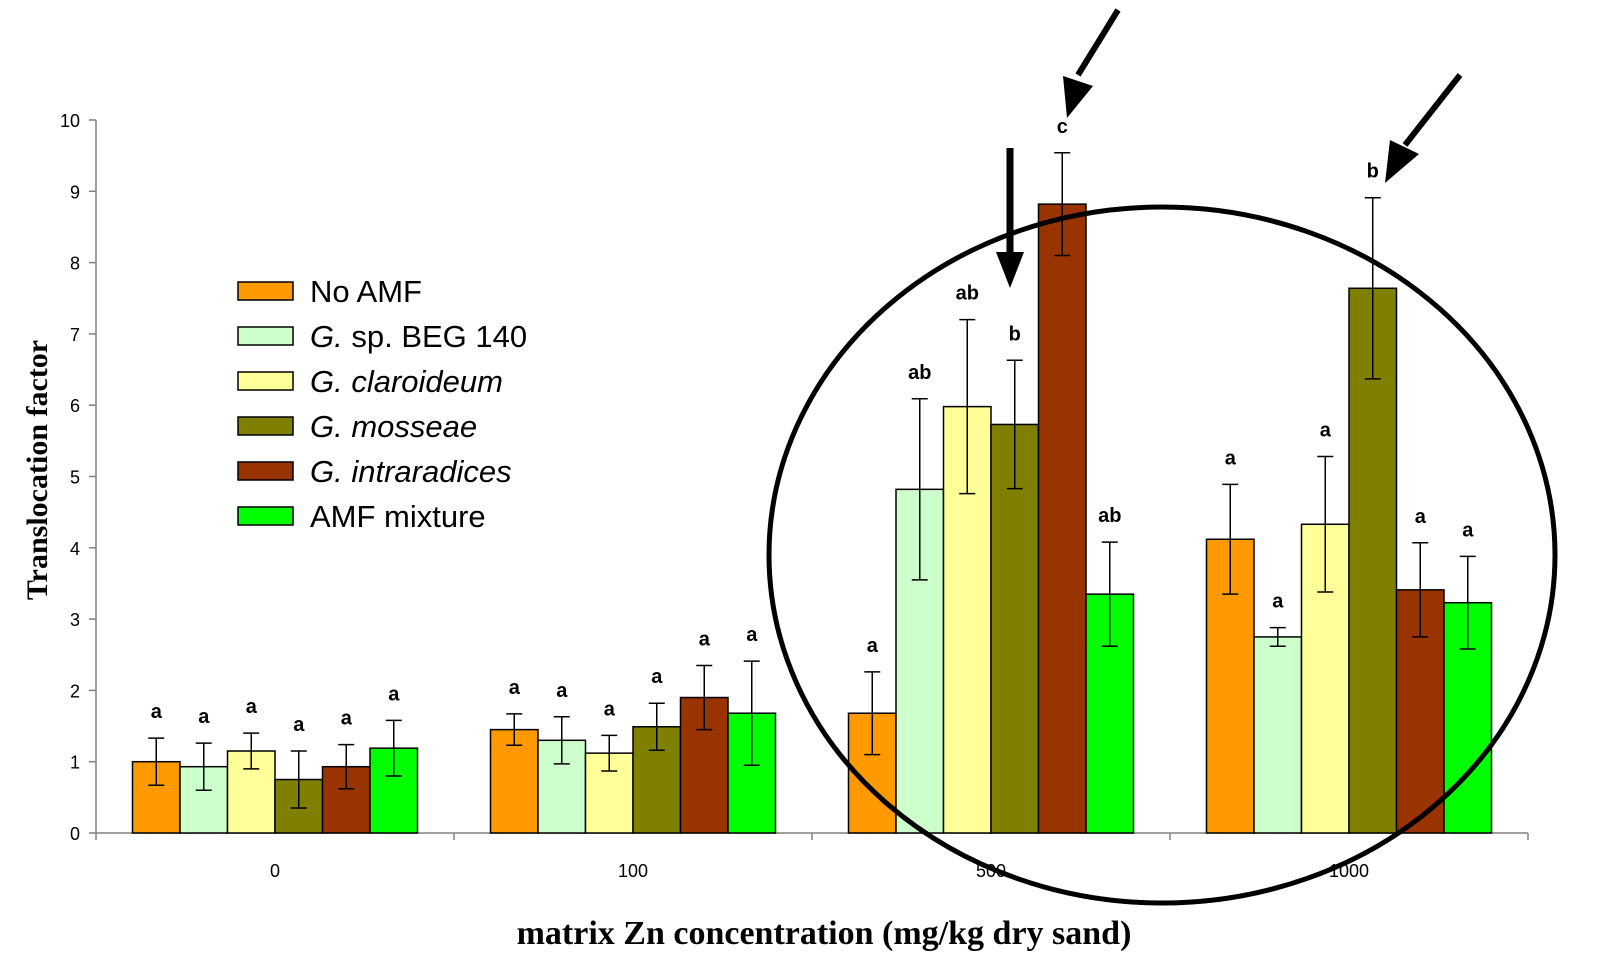 The width and height of the screenshot is (1621, 954). Describe the element at coordinates (75, 549) in the screenshot. I see `y-tick-label: 4` at that location.